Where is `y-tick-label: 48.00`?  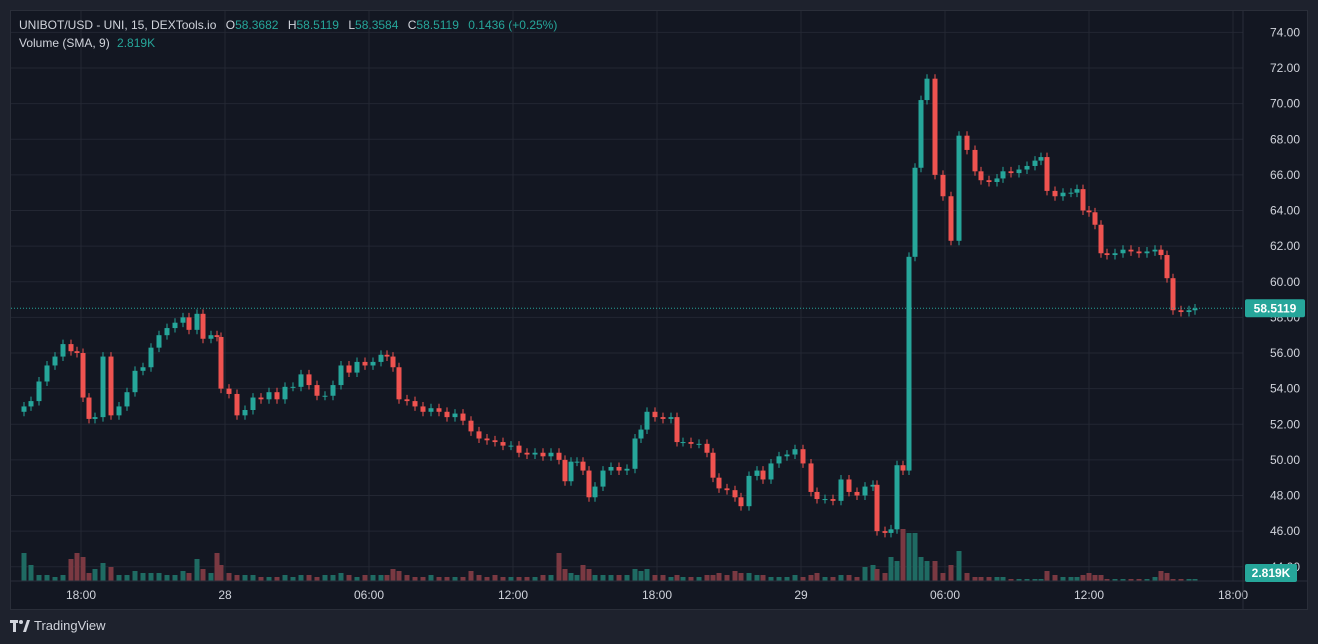 y-tick-label: 48.00 is located at coordinates (1285, 496).